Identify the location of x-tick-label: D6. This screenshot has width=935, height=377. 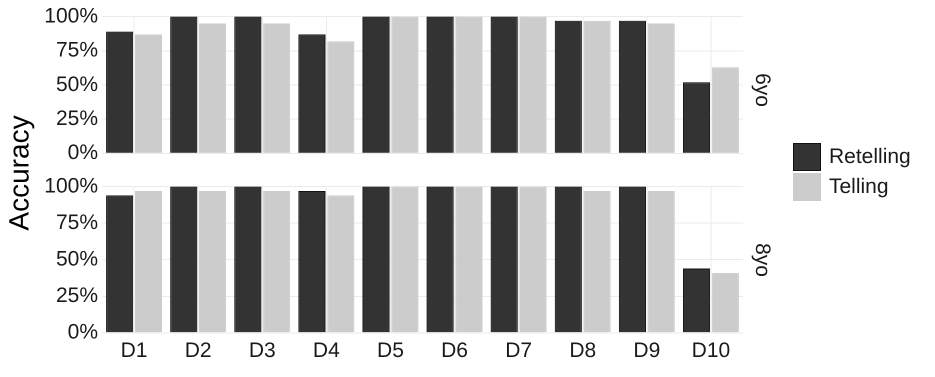
(454, 350).